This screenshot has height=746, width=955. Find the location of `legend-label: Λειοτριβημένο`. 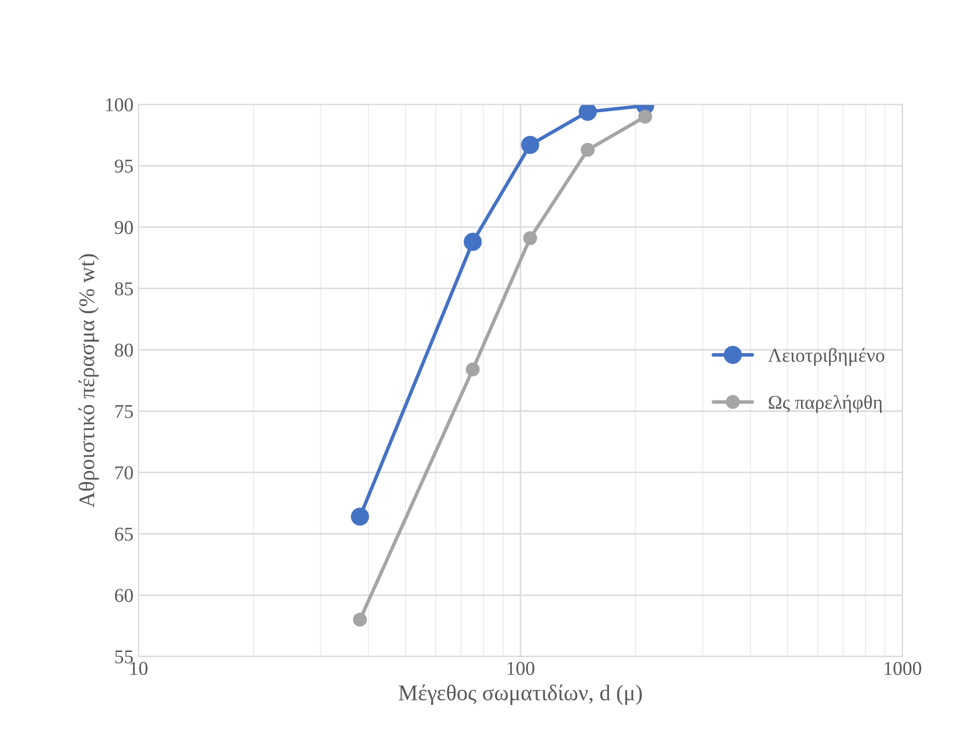

legend-label: Λειοτριβημένο is located at coordinates (826, 357).